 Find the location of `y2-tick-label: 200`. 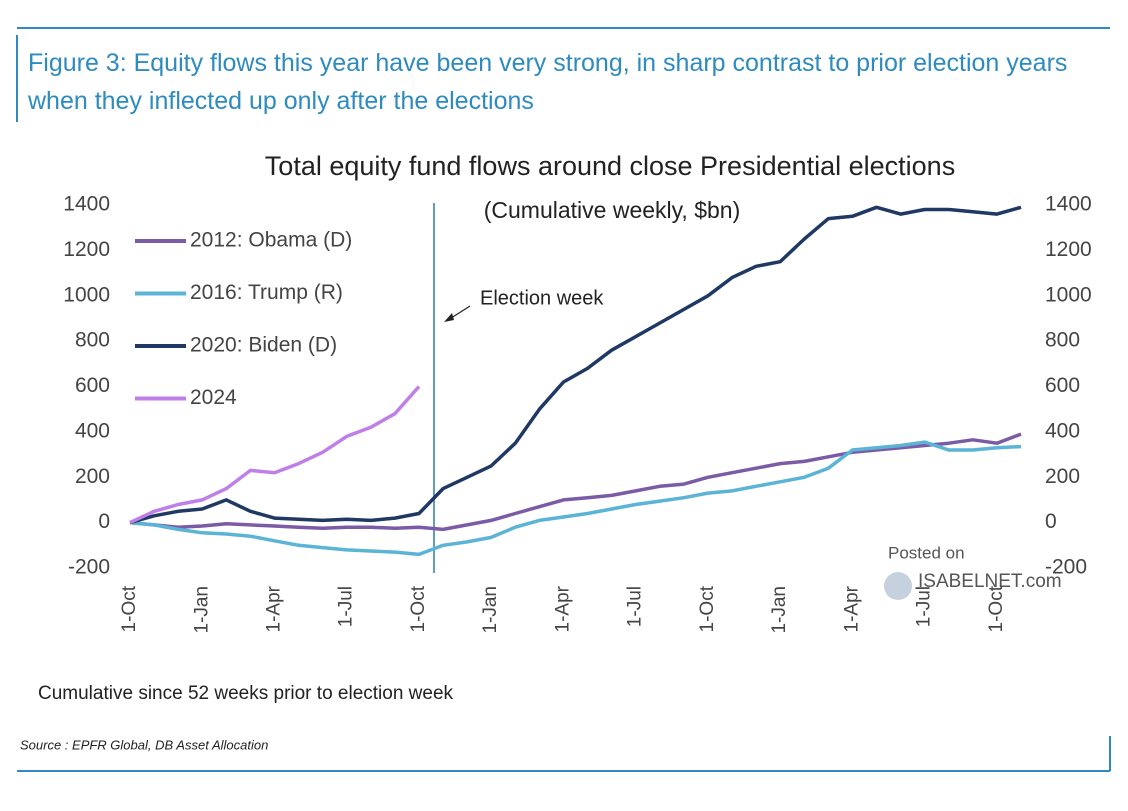

y2-tick-label: 200 is located at coordinates (1062, 476).